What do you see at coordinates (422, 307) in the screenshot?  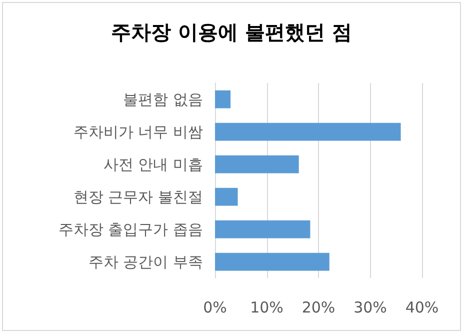 I see `x-tick-label: 40%` at bounding box center [422, 307].